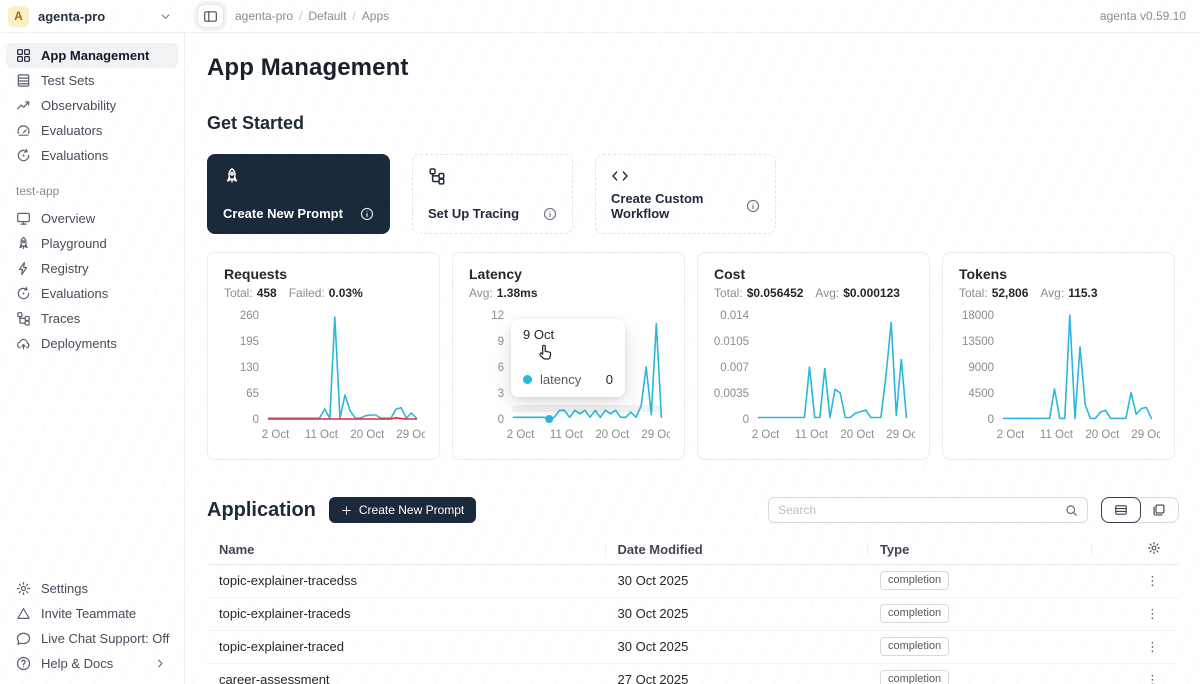 Image resolution: width=1200 pixels, height=684 pixels. I want to click on app-name: career-assessment, so click(406, 673).